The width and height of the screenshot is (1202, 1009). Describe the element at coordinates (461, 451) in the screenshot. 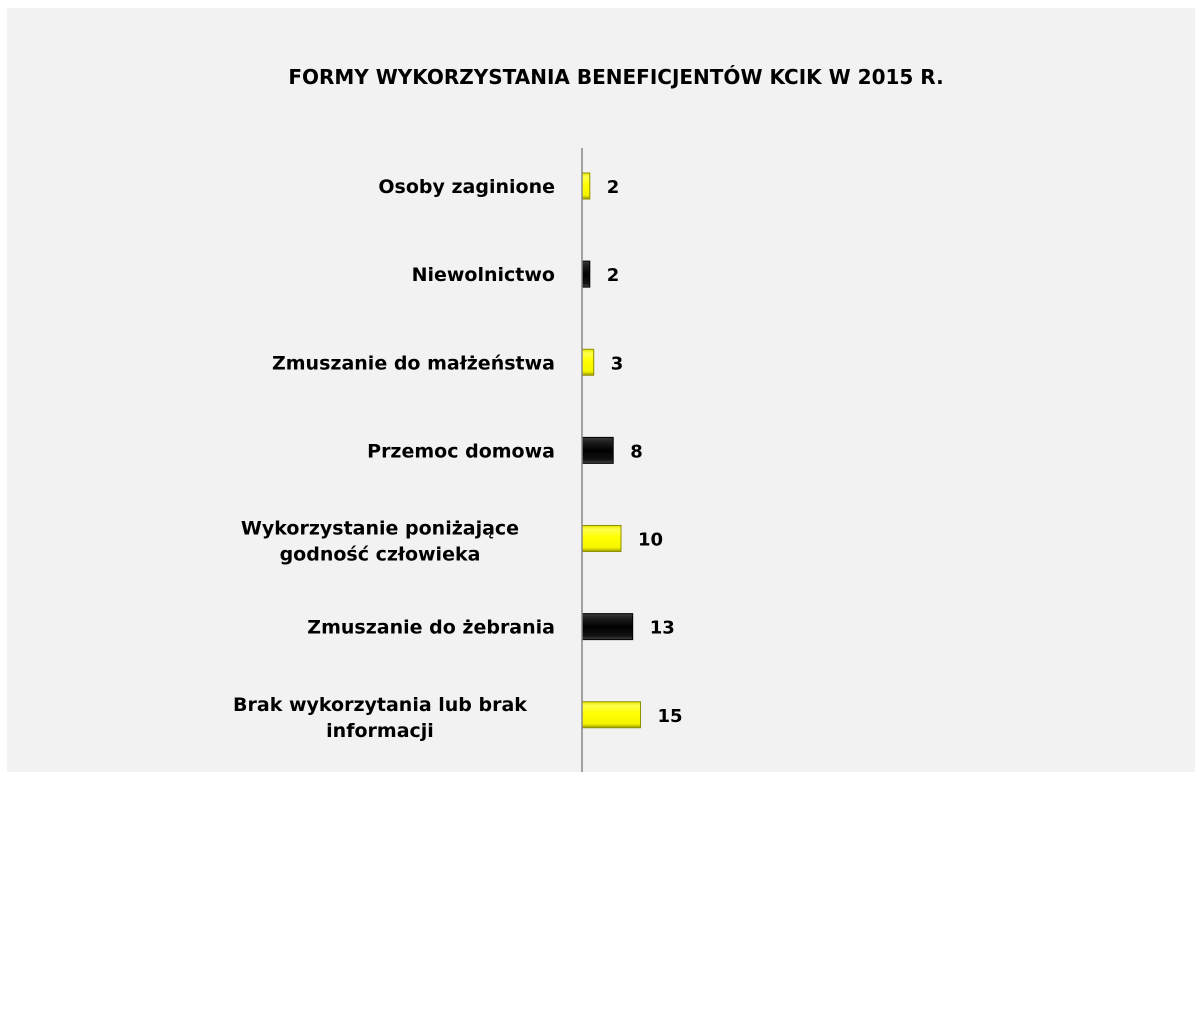

I see `category-label: Przemoc domowa` at that location.